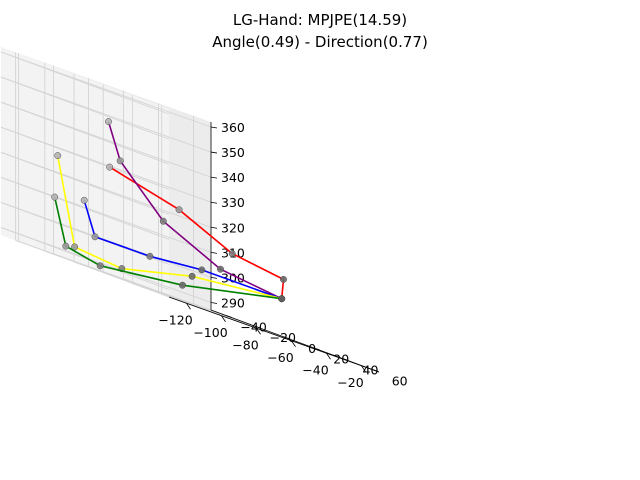 This screenshot has height=480, width=640. I want to click on data-series, so click(169, 210).